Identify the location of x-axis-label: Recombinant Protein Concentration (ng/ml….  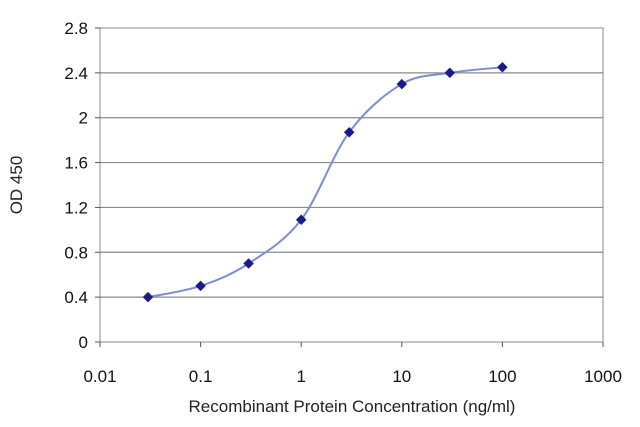
(352, 406).